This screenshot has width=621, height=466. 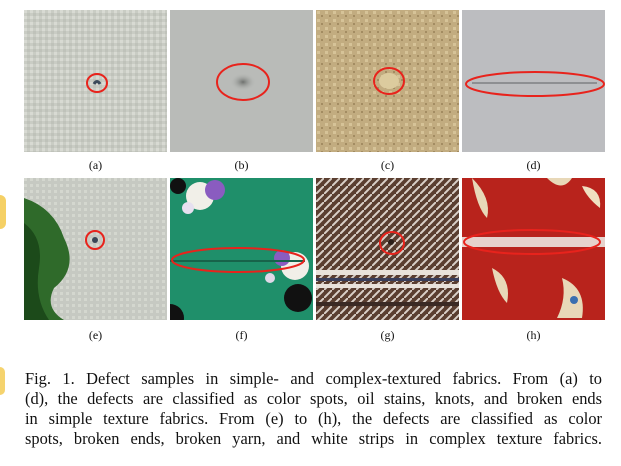 What do you see at coordinates (533, 335) in the screenshot?
I see `panel-label-h: (h)` at bounding box center [533, 335].